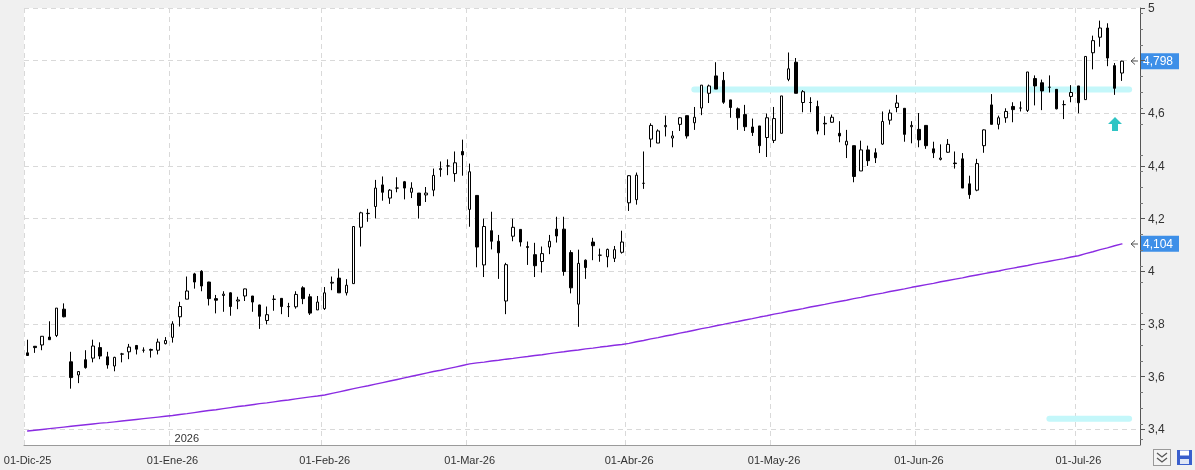 Image resolution: width=1195 pixels, height=470 pixels. What do you see at coordinates (1158, 61) in the screenshot?
I see `annotation: 4,798` at bounding box center [1158, 61].